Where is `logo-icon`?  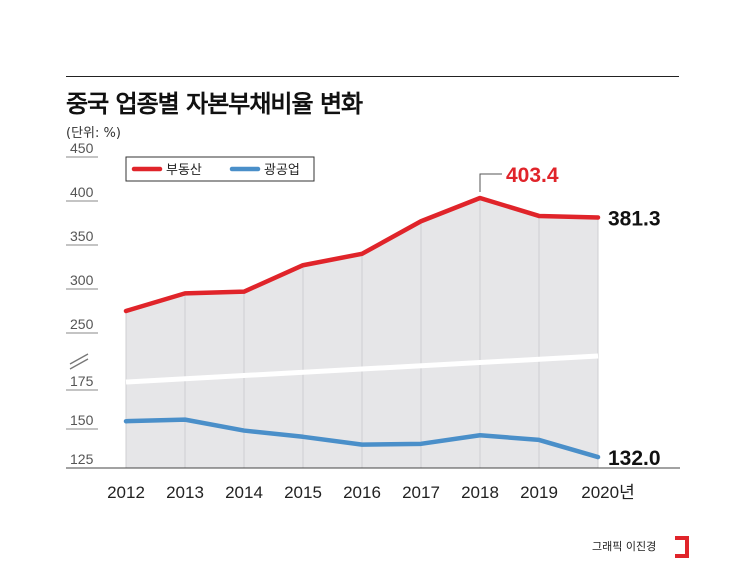
logo-icon is located at coordinates (682, 547).